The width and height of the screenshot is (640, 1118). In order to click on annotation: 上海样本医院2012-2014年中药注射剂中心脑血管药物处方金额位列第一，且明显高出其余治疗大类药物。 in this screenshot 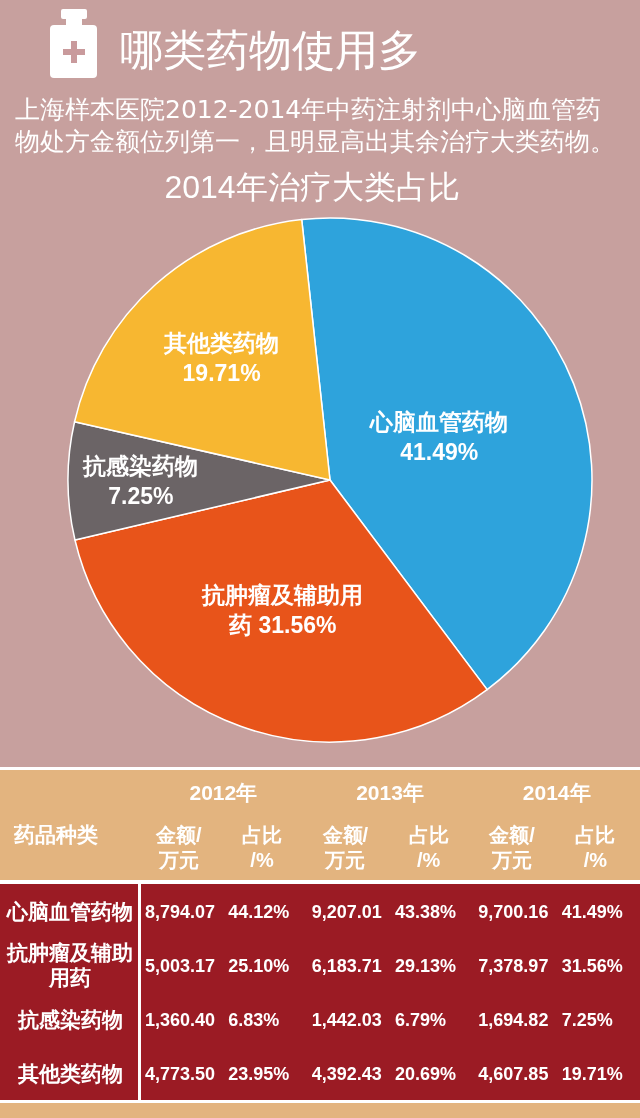, I will do `click(315, 125)`.